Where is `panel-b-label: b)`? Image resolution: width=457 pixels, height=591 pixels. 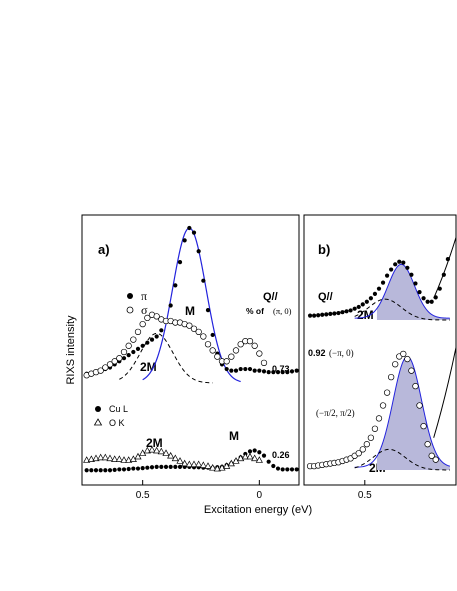
panel-b-label: b) is located at coordinates (324, 249).